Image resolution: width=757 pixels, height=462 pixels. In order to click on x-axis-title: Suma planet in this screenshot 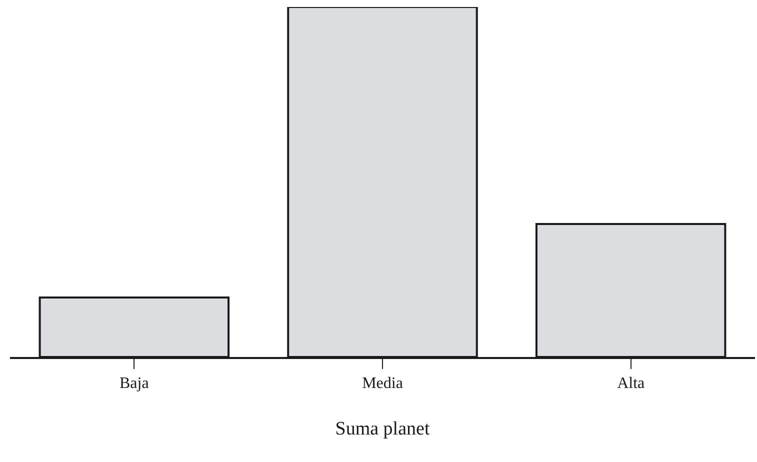, I will do `click(382, 429)`.